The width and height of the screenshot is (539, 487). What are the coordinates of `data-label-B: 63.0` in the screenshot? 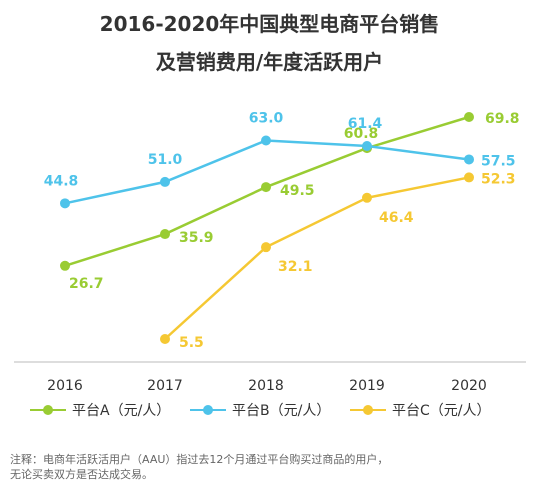 It's located at (266, 118).